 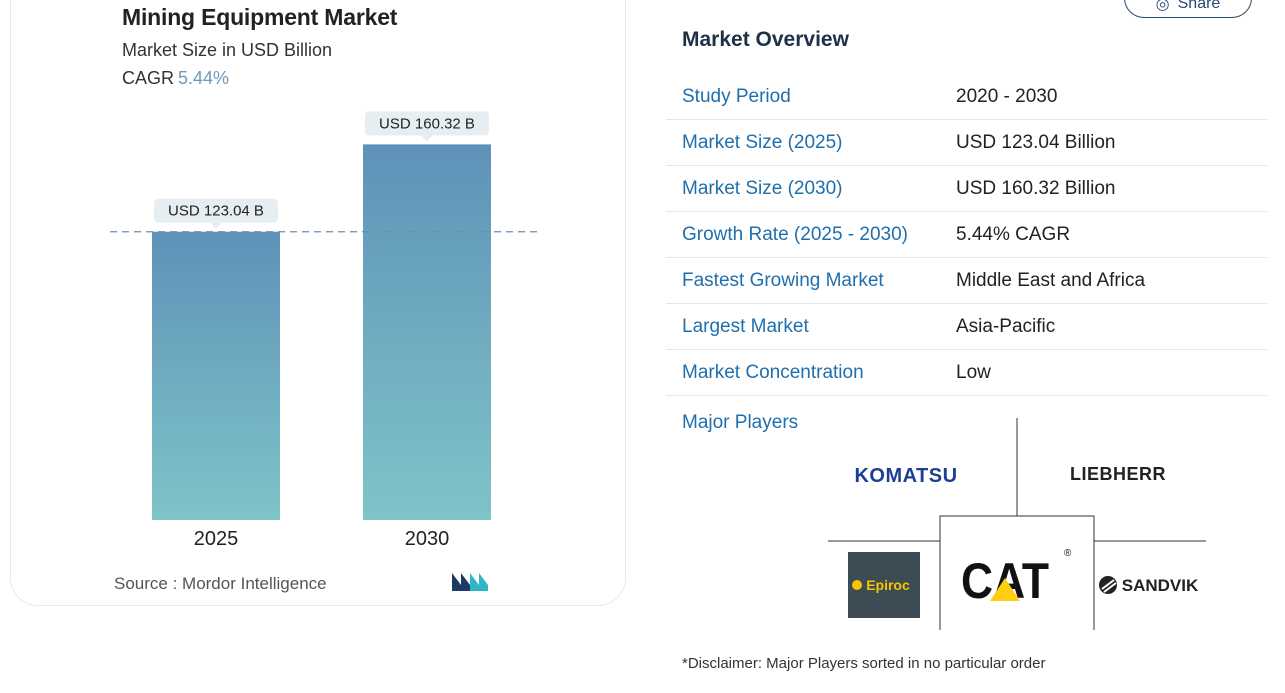 I want to click on data-label: USD 160.32 B, so click(x=427, y=123).